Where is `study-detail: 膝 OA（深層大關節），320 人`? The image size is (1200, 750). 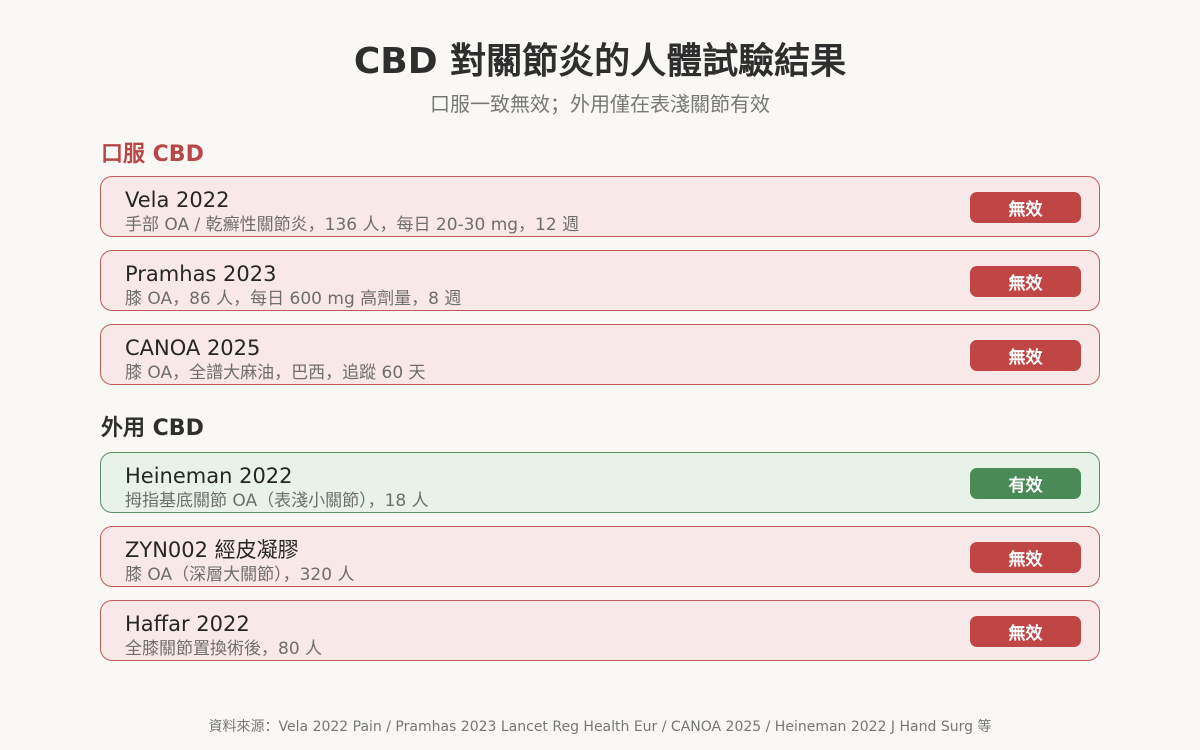
study-detail: 膝 OA（深層大關節），320 人 is located at coordinates (240, 575).